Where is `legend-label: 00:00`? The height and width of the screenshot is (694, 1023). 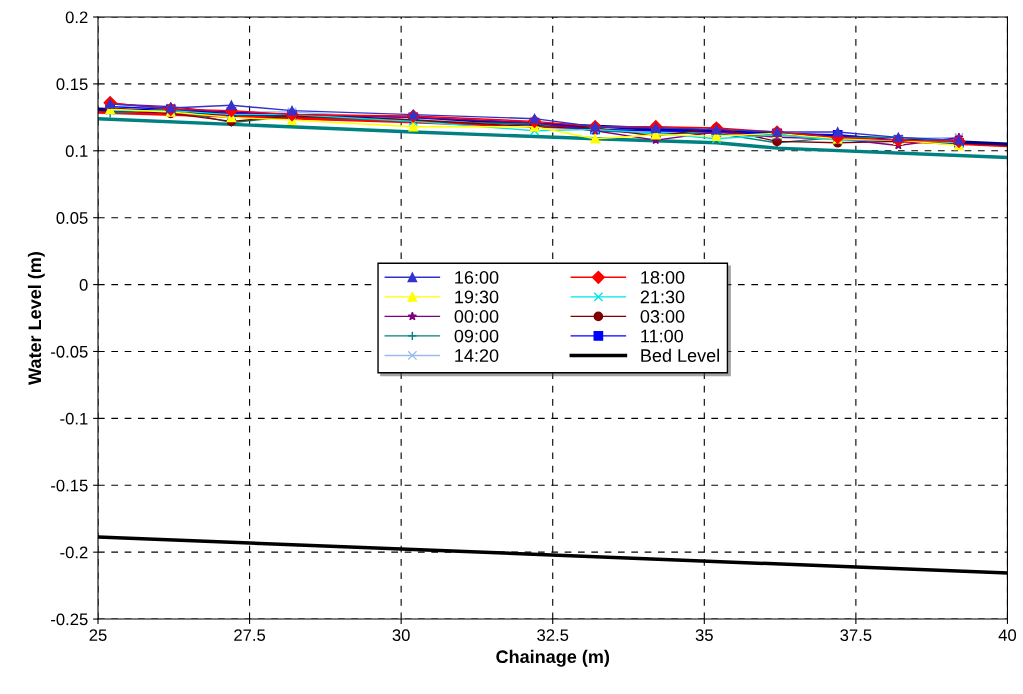 legend-label: 00:00 is located at coordinates (476, 316).